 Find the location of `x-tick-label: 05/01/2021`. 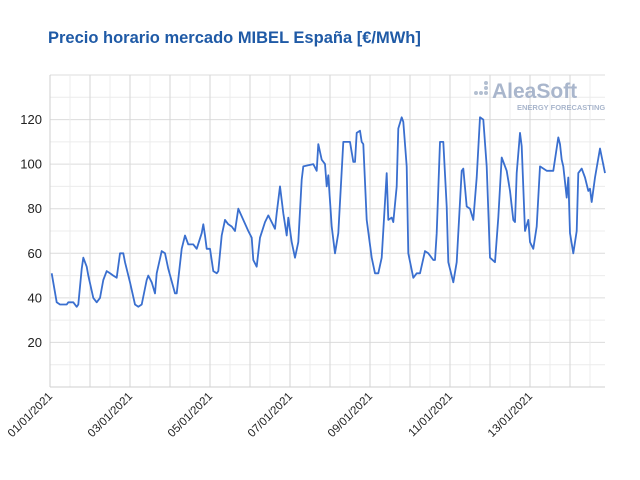

x-tick-label: 05/01/2021 is located at coordinates (190, 415).